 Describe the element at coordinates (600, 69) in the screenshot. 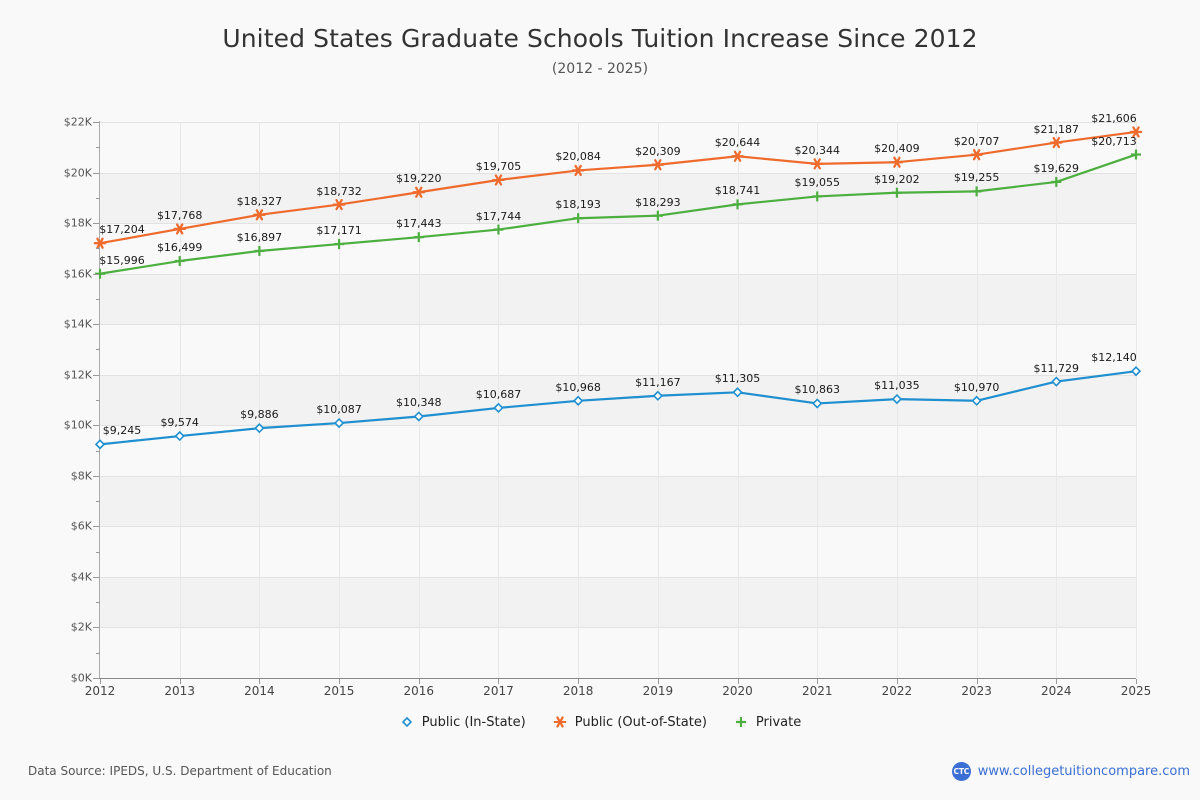

I see `page-subtitle: (2012 - 2025)` at that location.